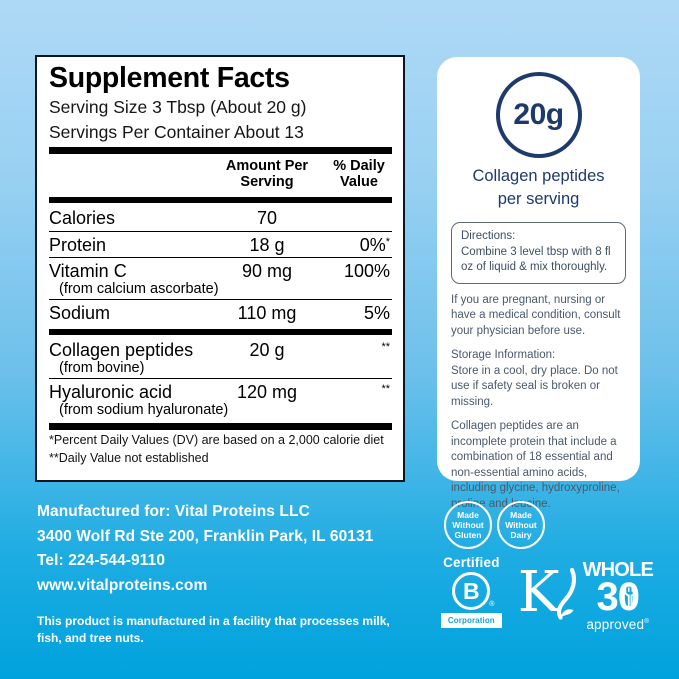  What do you see at coordinates (111, 392) in the screenshot?
I see `nutrient-name: Hyaluronic acid` at bounding box center [111, 392].